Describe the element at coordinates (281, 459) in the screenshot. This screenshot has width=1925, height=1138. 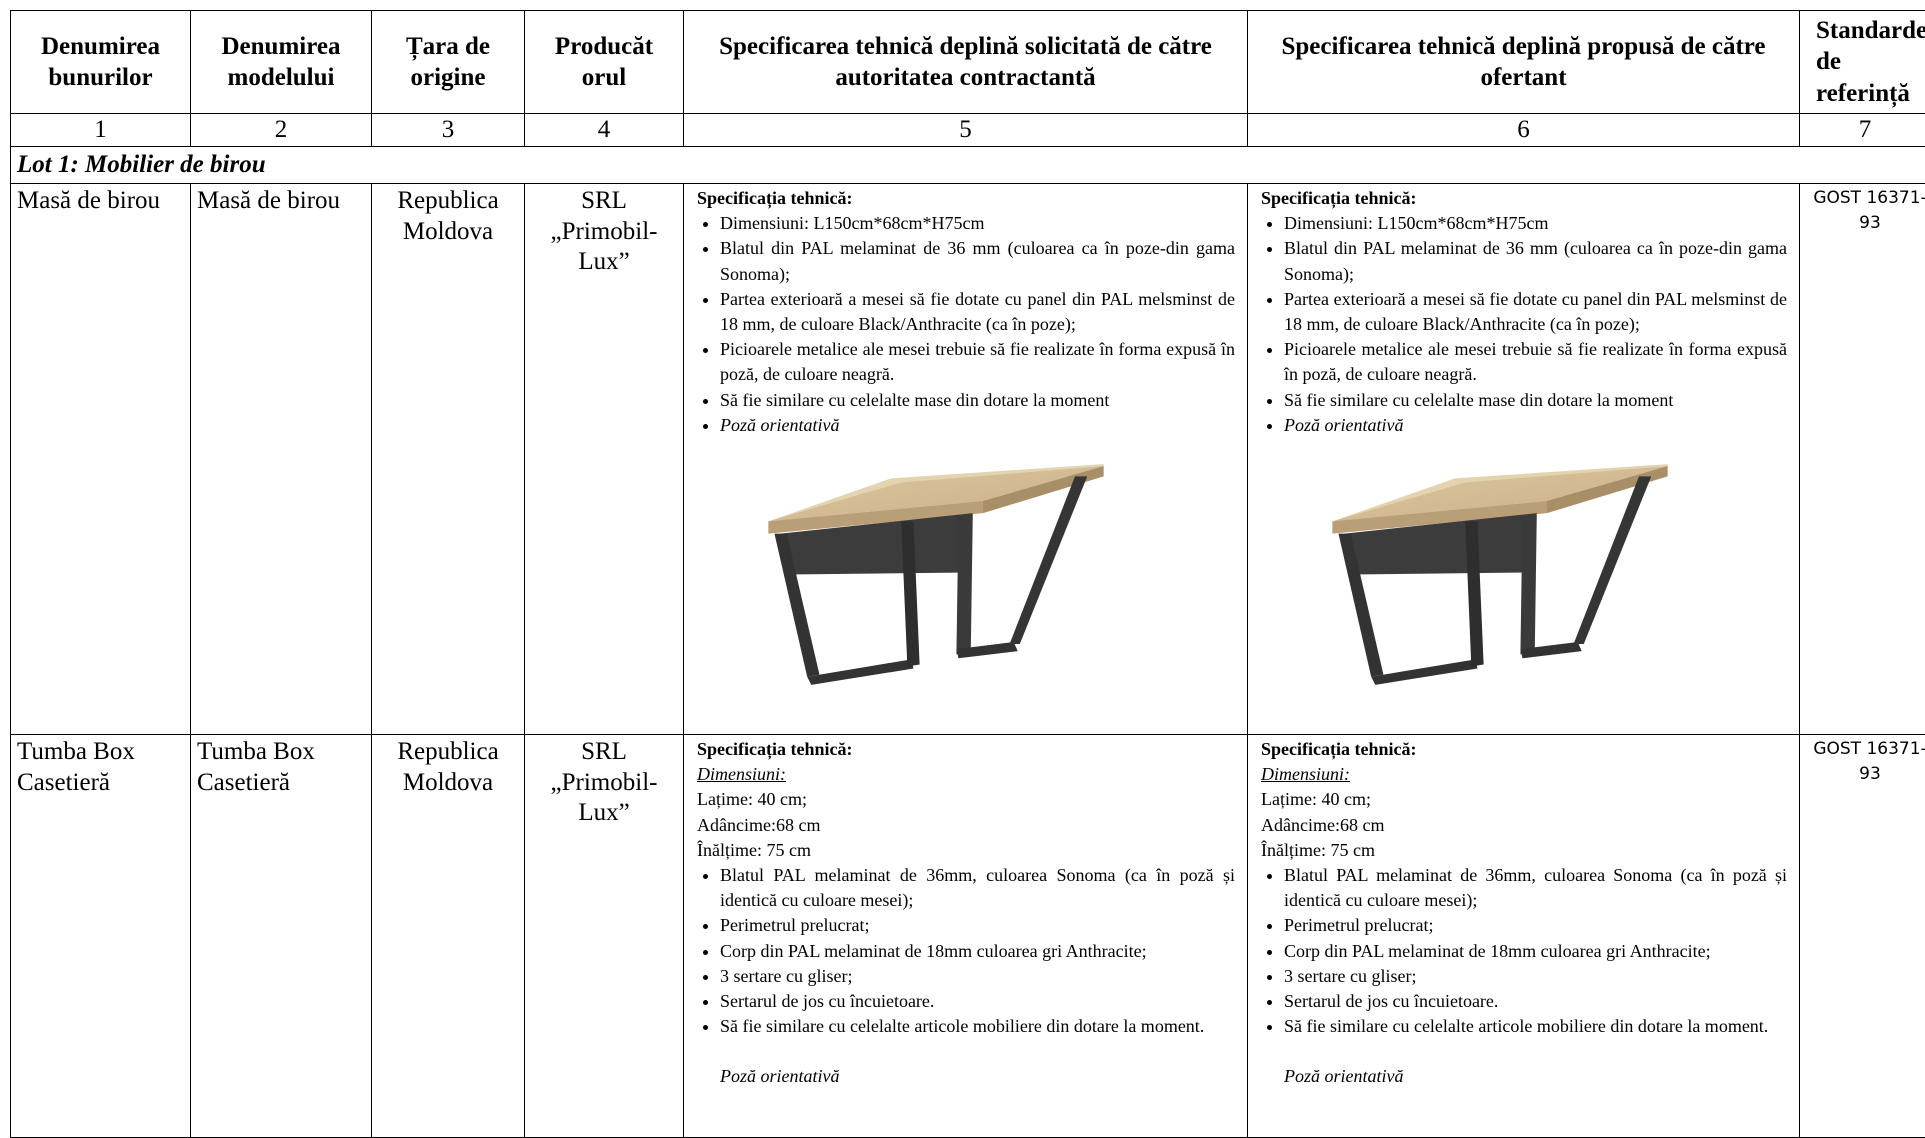
I see `model-name: Masă de birou` at that location.